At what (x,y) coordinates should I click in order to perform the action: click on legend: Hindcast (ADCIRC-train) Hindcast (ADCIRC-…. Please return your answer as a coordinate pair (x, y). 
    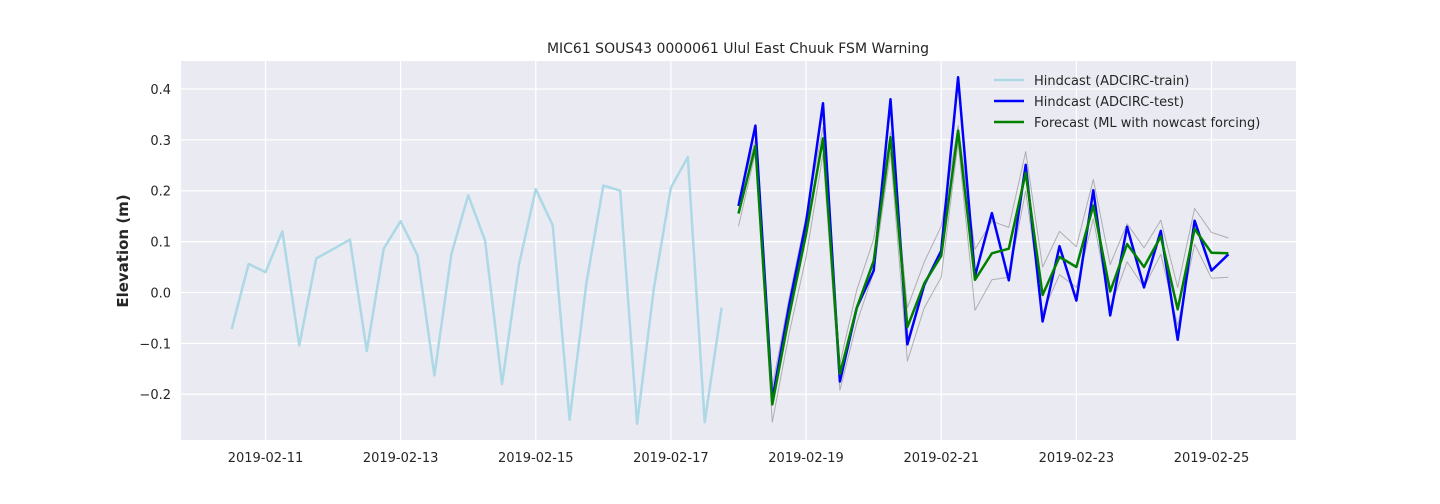
    Looking at the image, I should click on (1127, 102).